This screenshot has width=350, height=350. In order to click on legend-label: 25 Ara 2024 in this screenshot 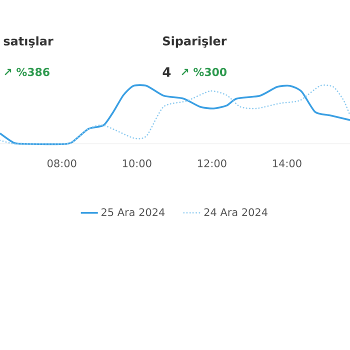, I will do `click(133, 212)`.